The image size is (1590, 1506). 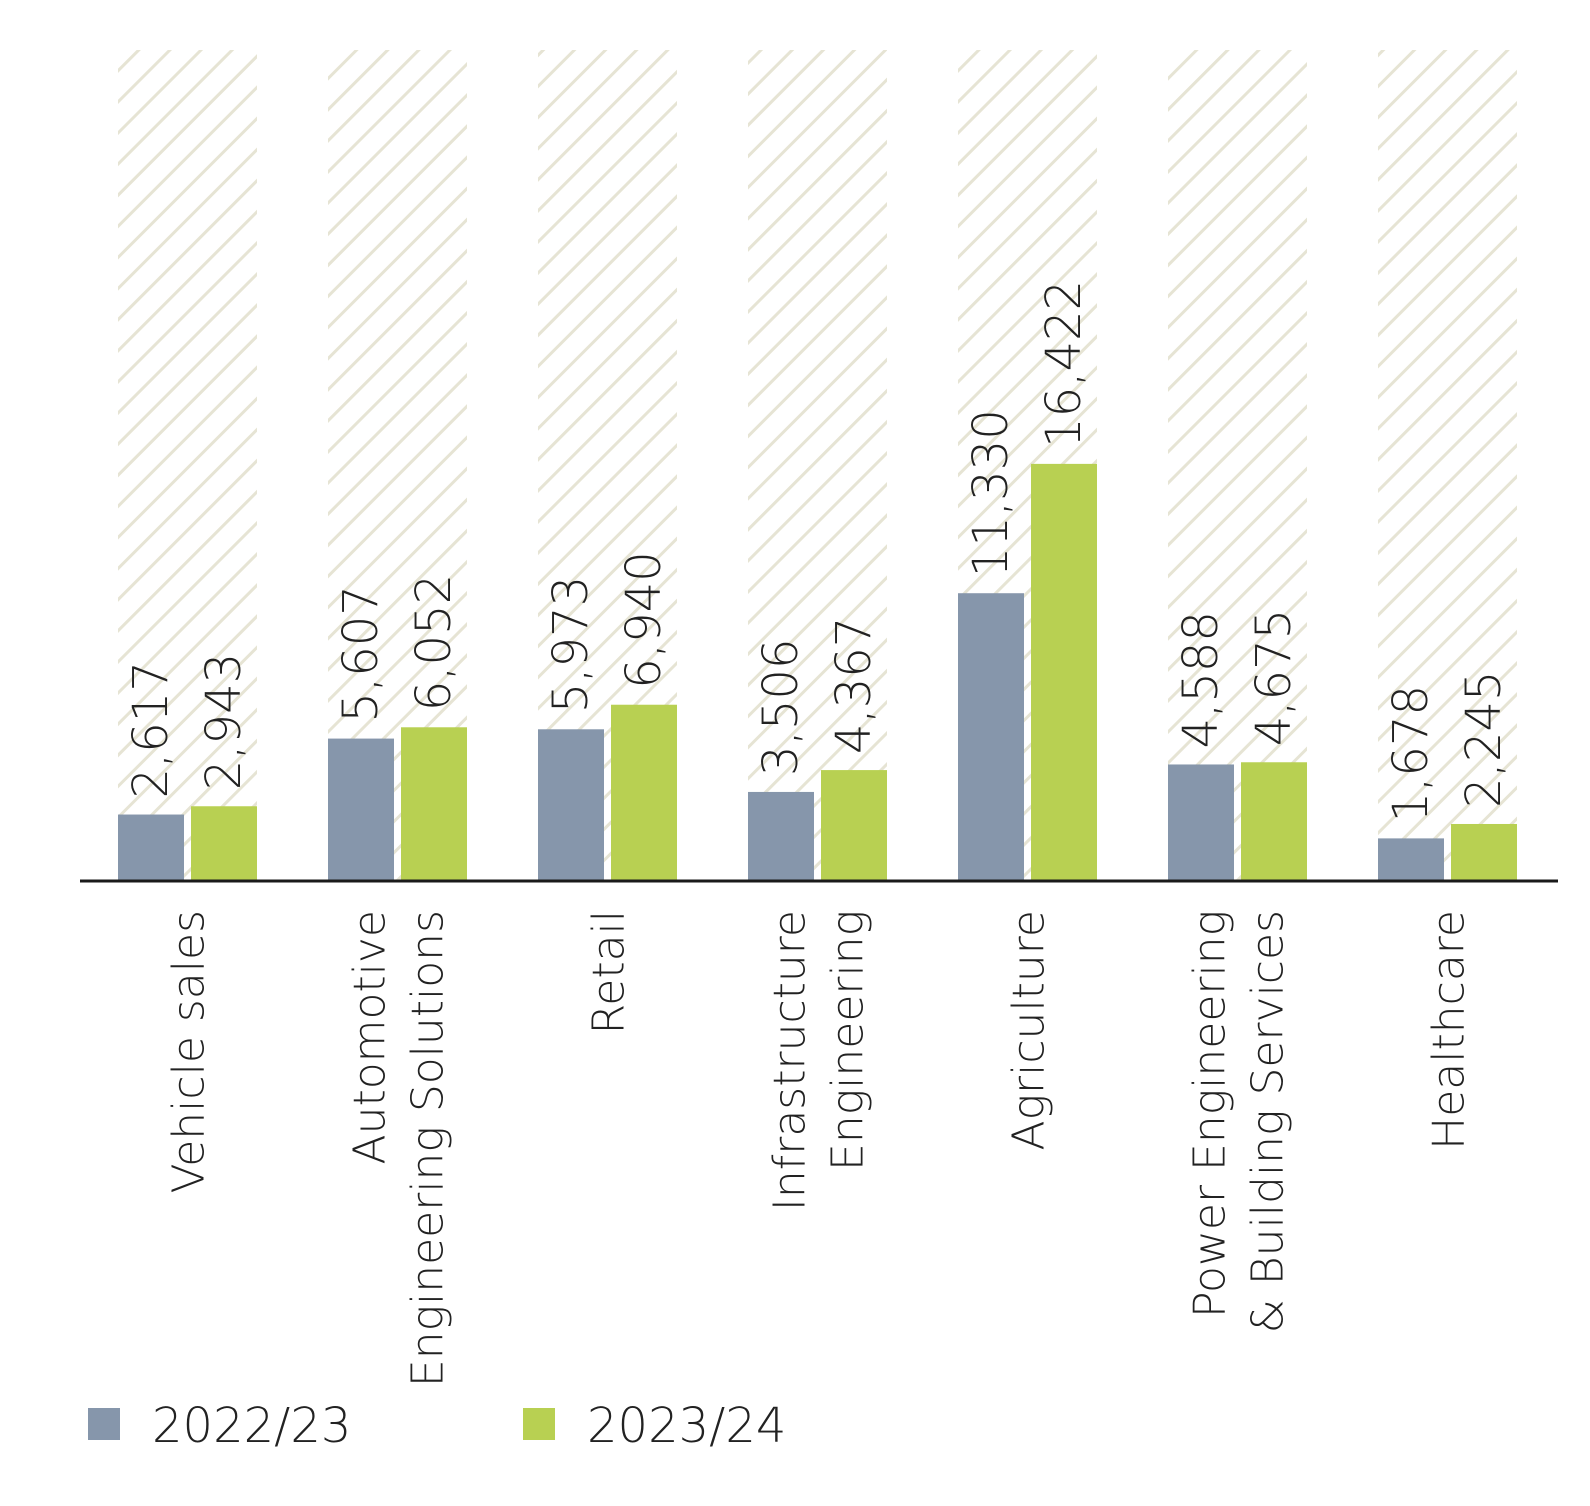 I want to click on category-label-line: & Building Services, so click(x=1268, y=1121).